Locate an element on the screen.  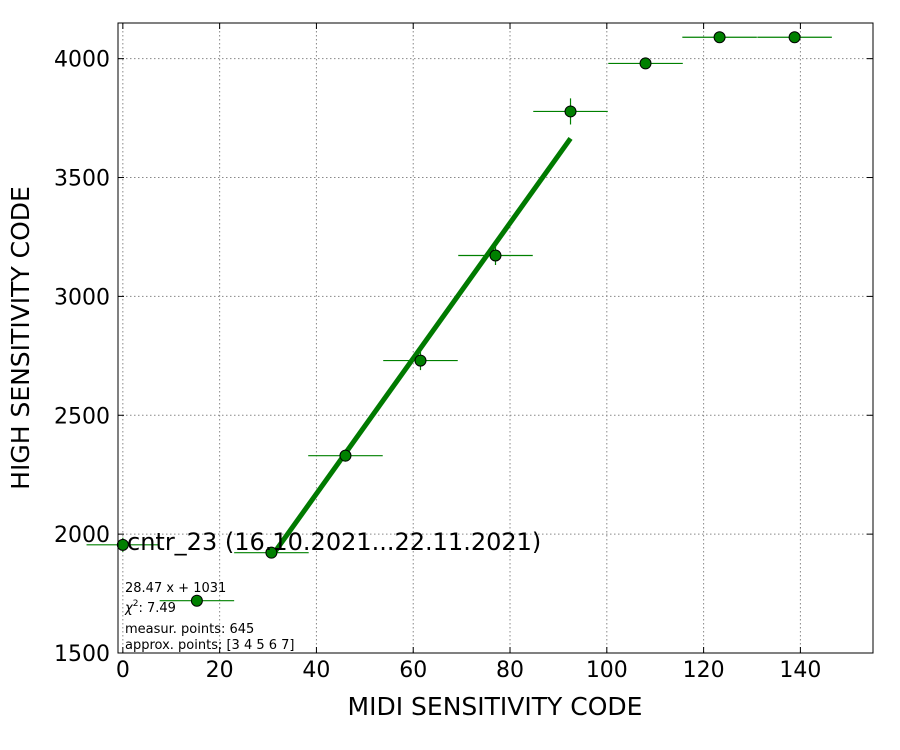
series-label: cntr_23 (16.10.2021...22.11.2021) is located at coordinates (334, 542).